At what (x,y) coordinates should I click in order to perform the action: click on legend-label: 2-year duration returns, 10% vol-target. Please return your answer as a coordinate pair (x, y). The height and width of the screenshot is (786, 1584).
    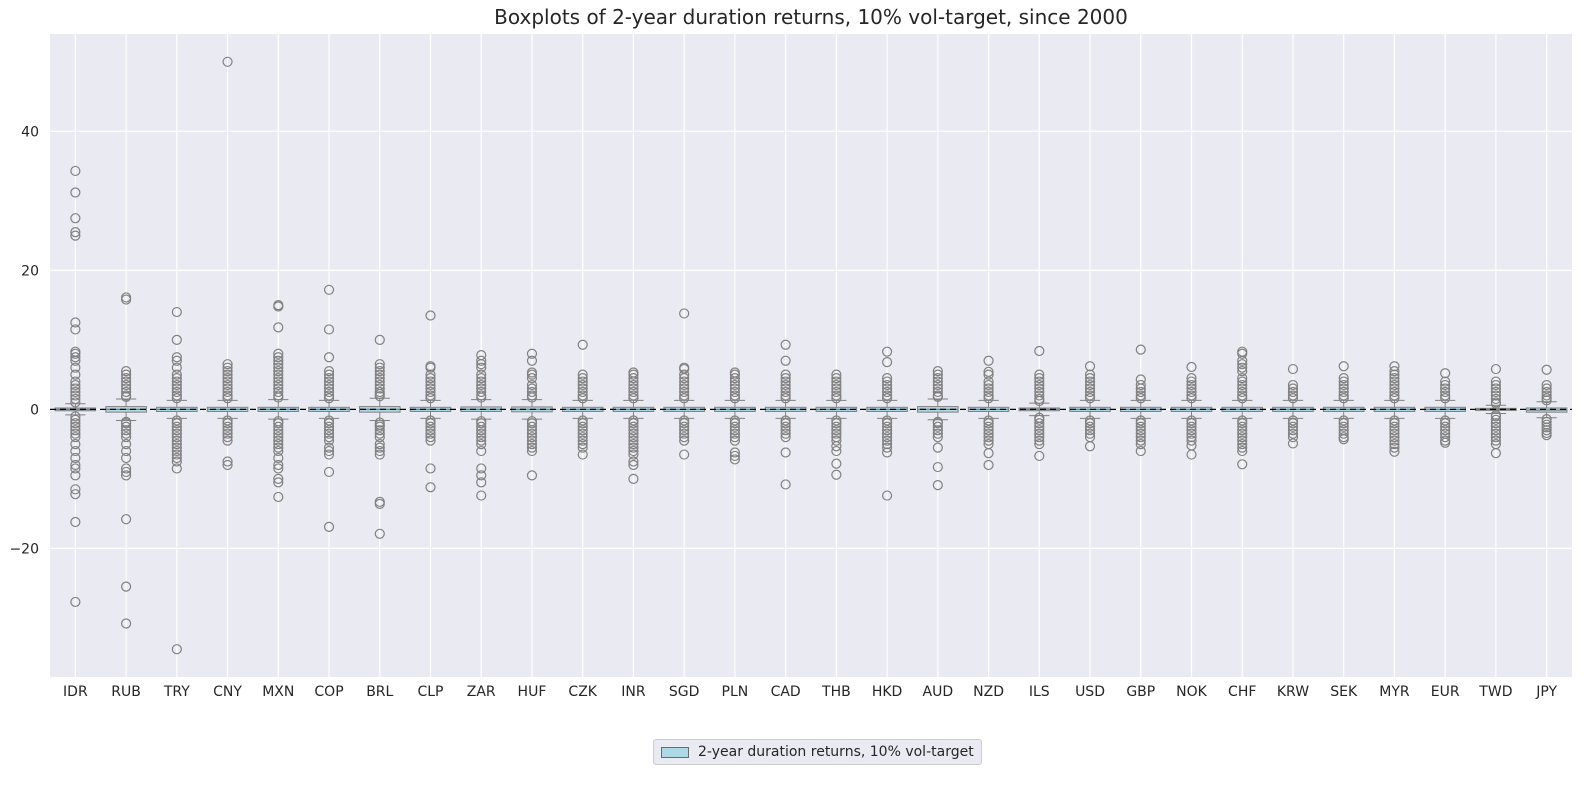
    Looking at the image, I should click on (836, 752).